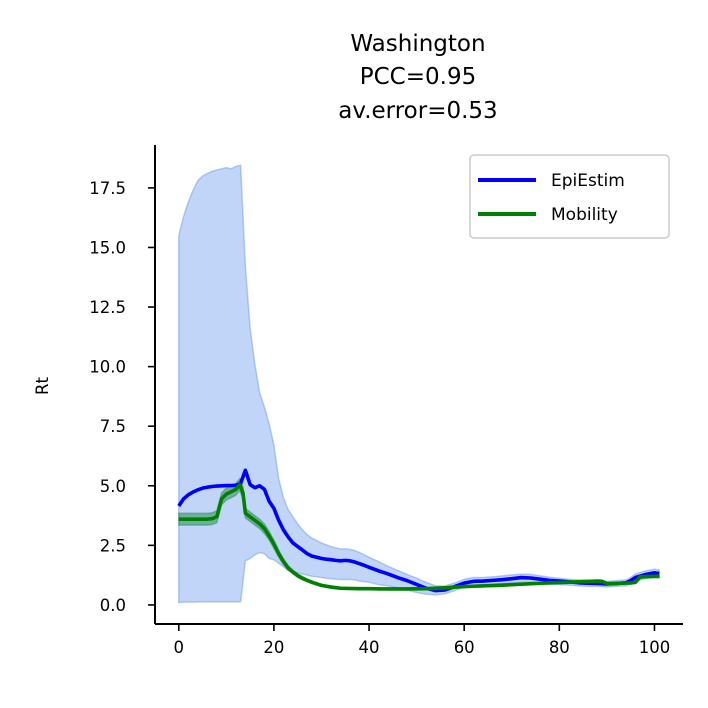 The image size is (708, 708). I want to click on y-tick-label: 5.0, so click(113, 486).